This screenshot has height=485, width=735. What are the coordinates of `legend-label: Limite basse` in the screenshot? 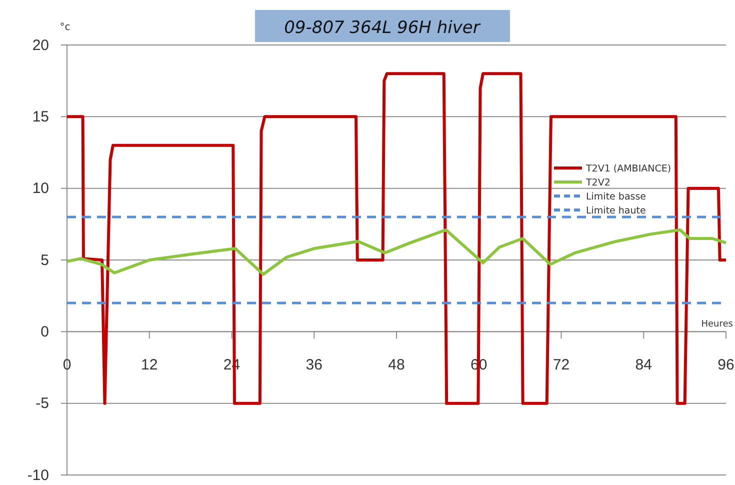 It's located at (616, 197).